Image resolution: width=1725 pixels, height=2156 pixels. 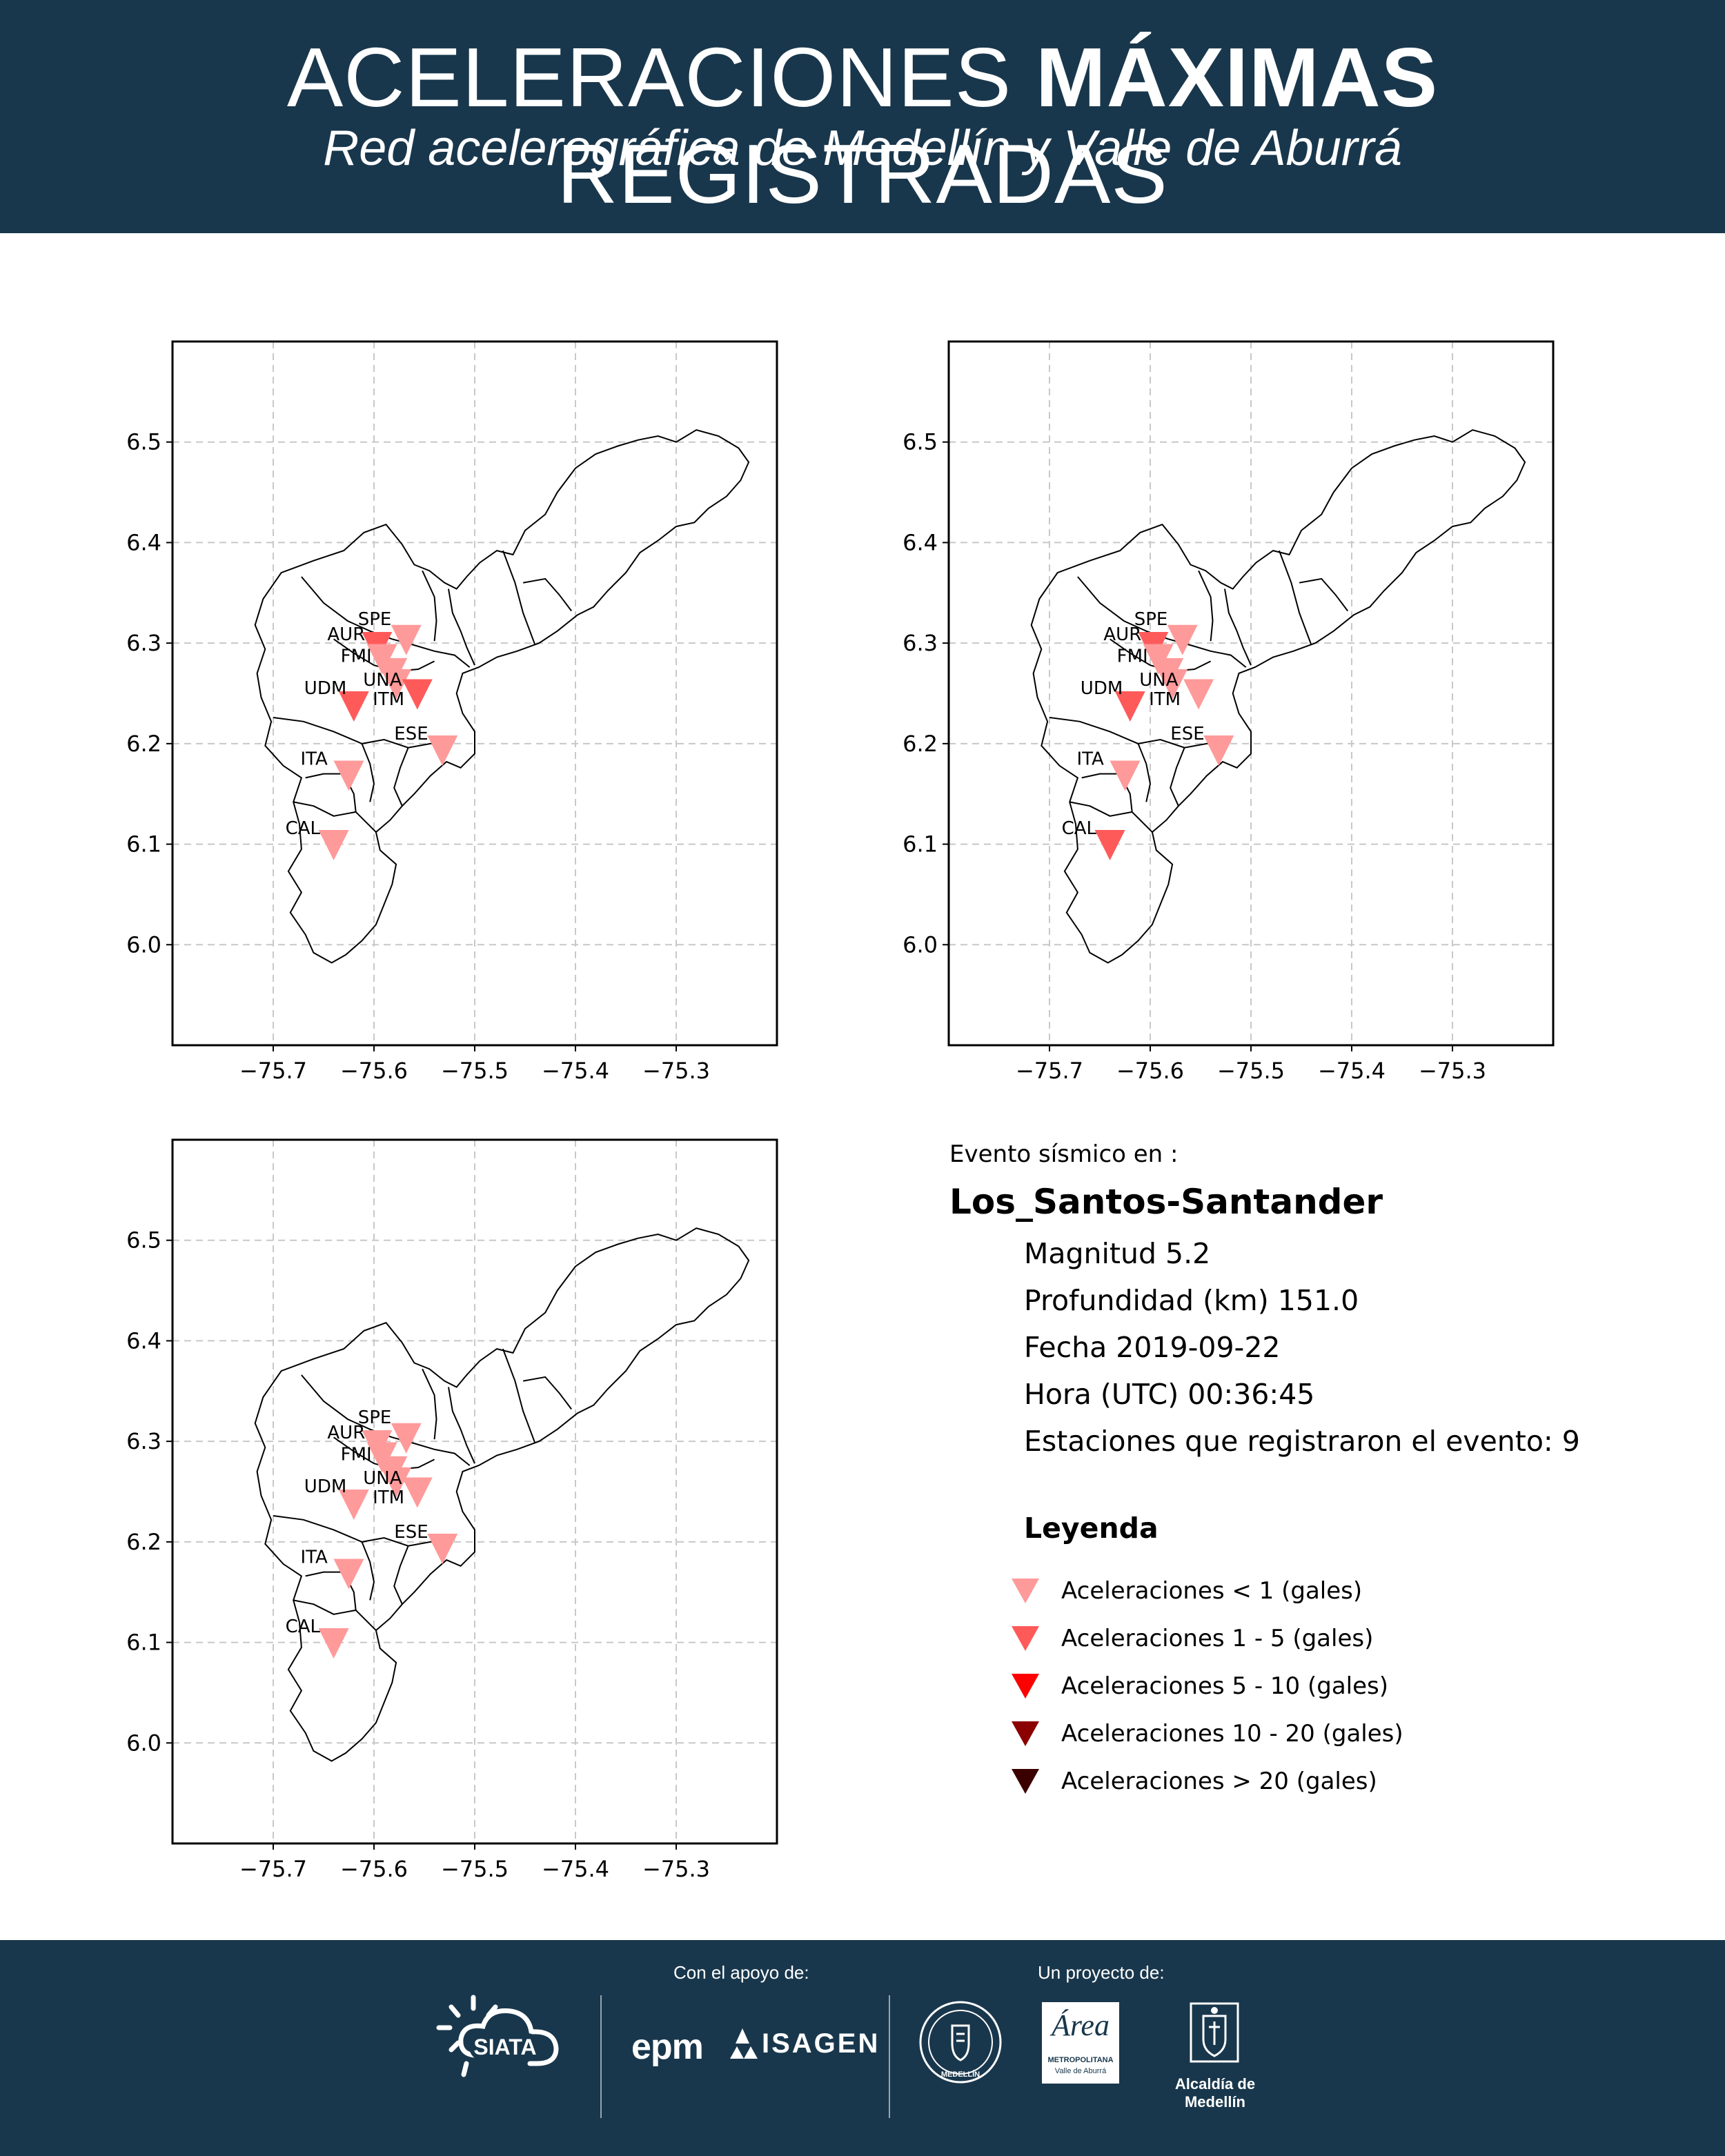 What do you see at coordinates (143, 944) in the screenshot?
I see `y-tick-label: 6.0` at bounding box center [143, 944].